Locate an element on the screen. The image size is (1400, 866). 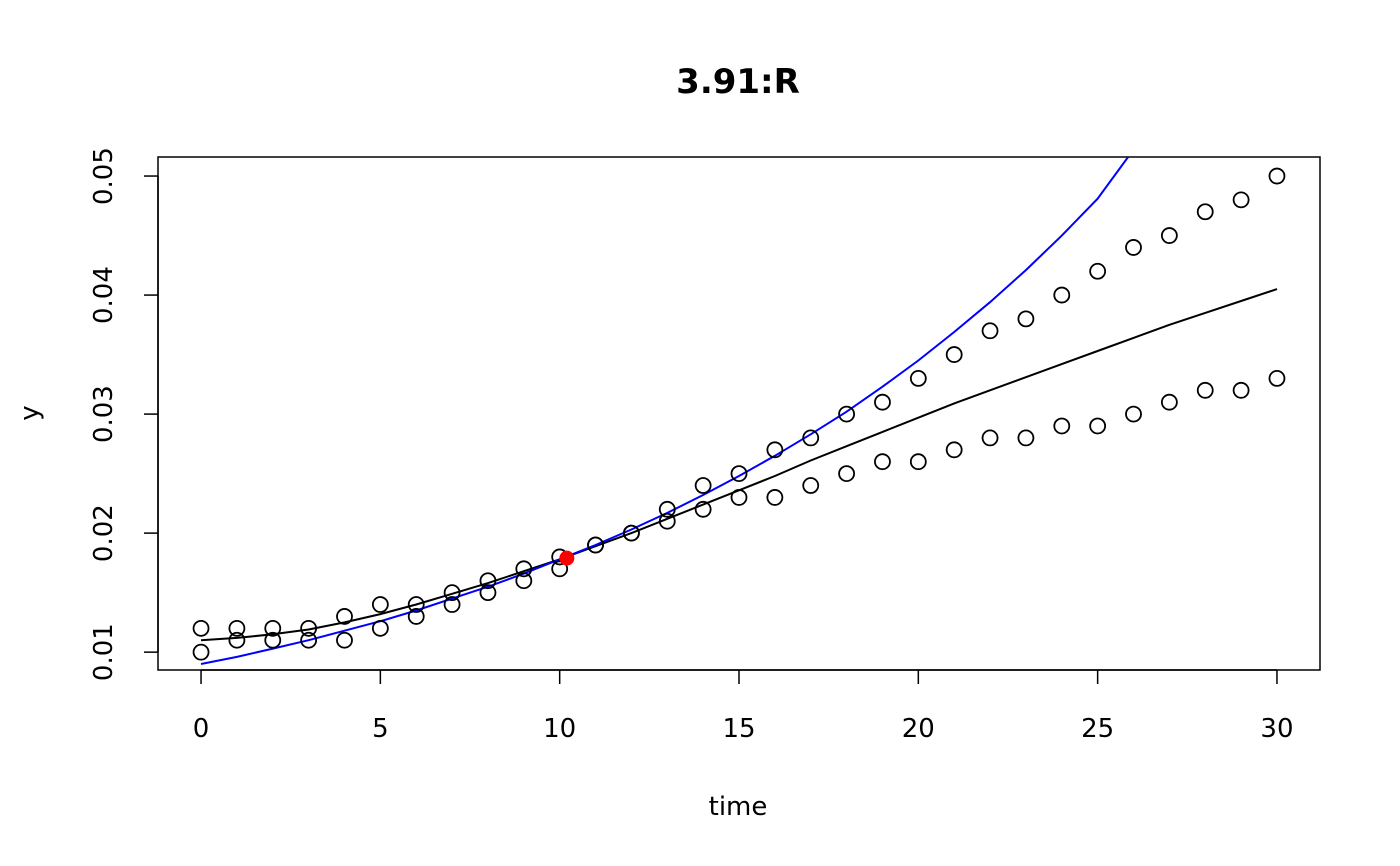
y-tick-label: 0.05 is located at coordinates (104, 176).